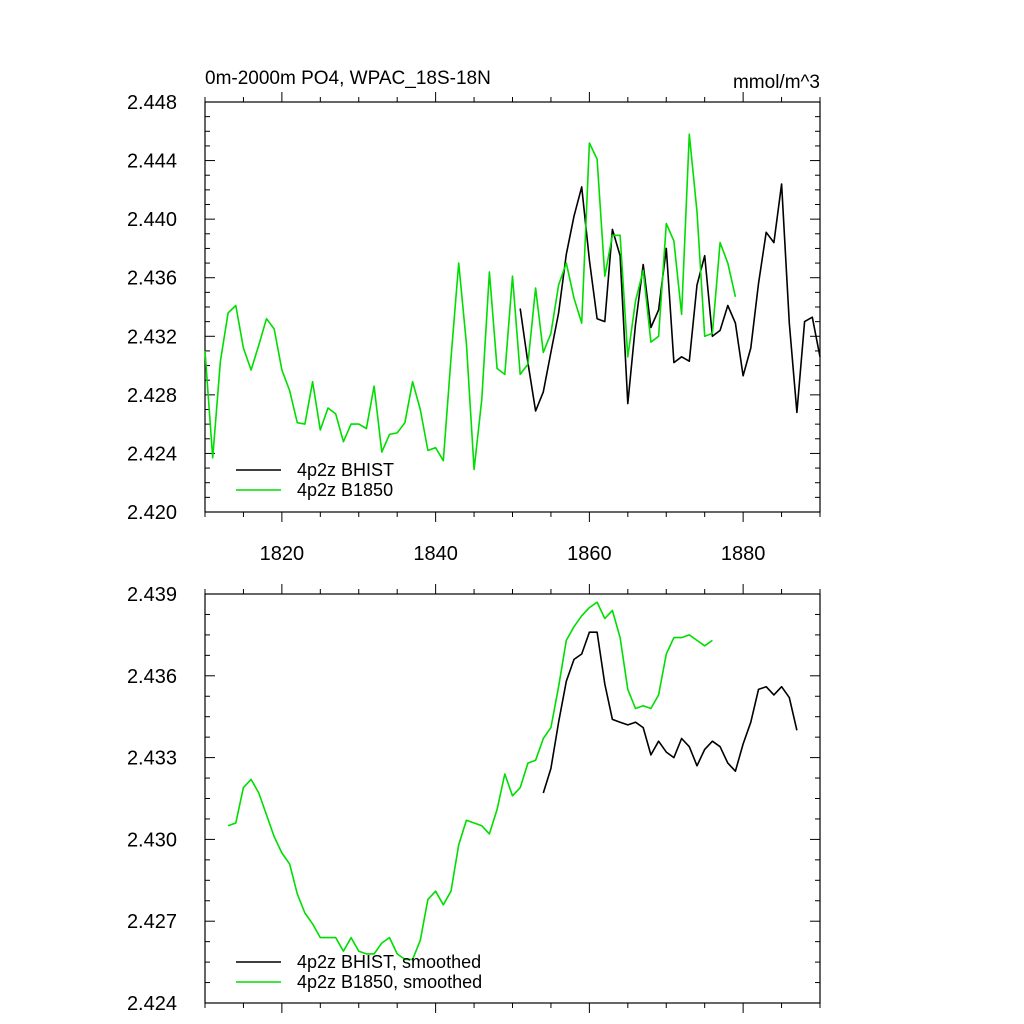 Image resolution: width=1024 pixels, height=1024 pixels. I want to click on top-x-tick-label: 1820, so click(282, 554).